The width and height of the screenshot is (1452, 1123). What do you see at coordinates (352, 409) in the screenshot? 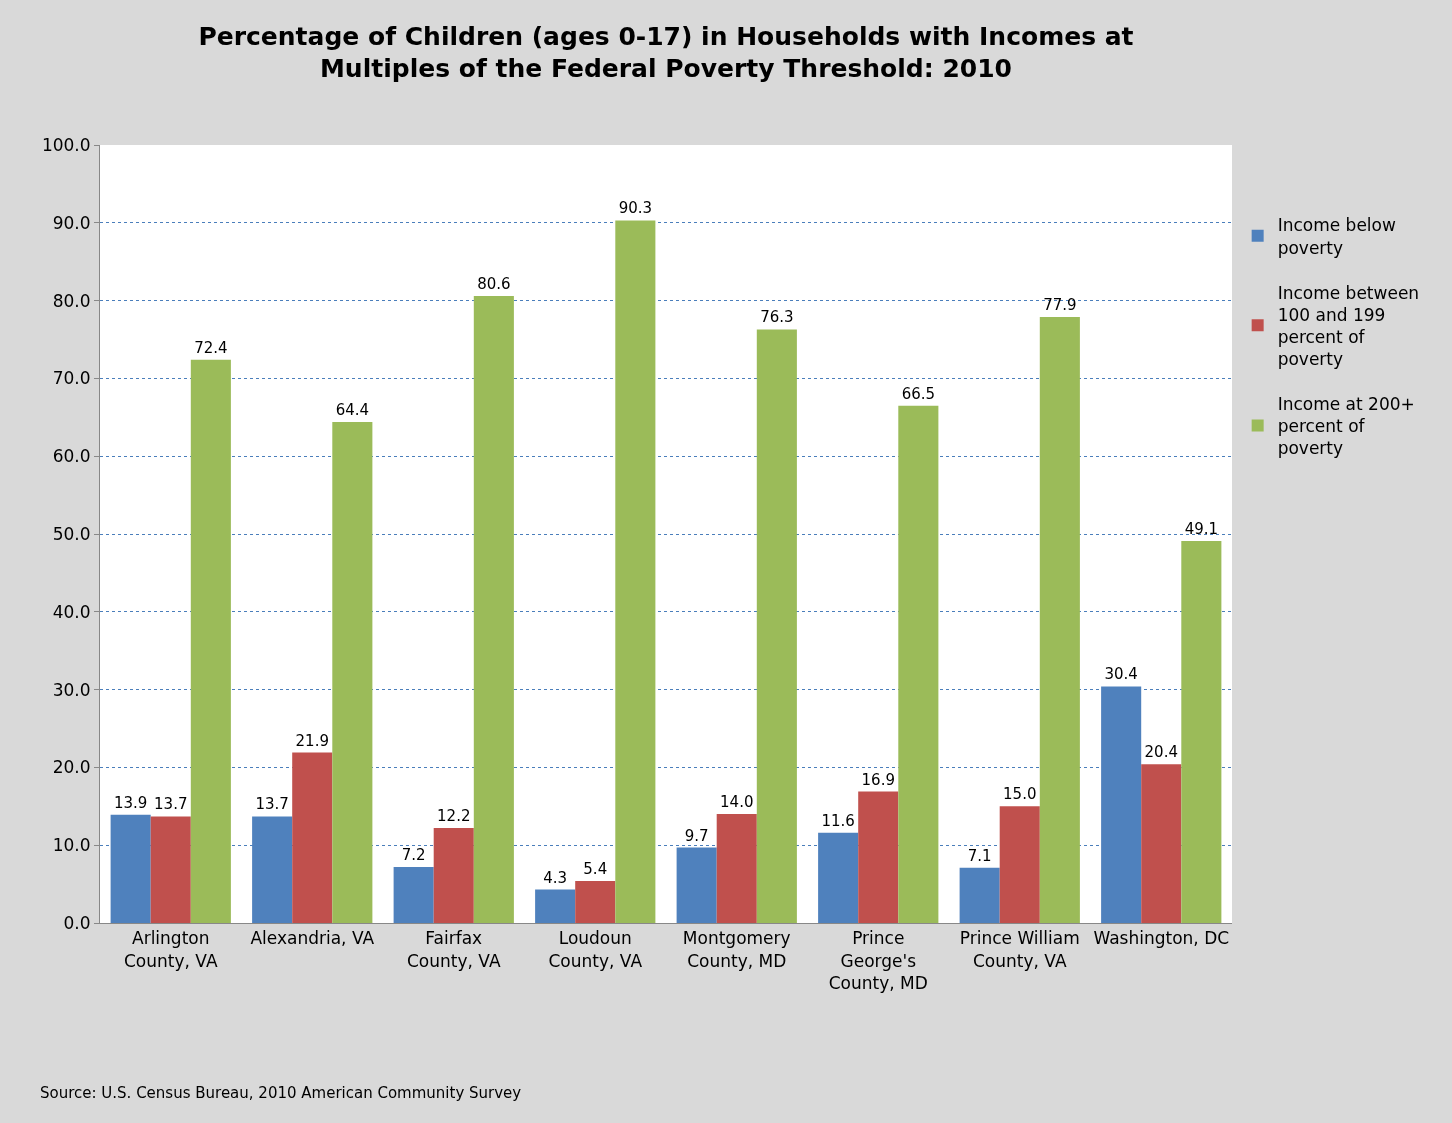
I see `data-label: 64.4` at bounding box center [352, 409].